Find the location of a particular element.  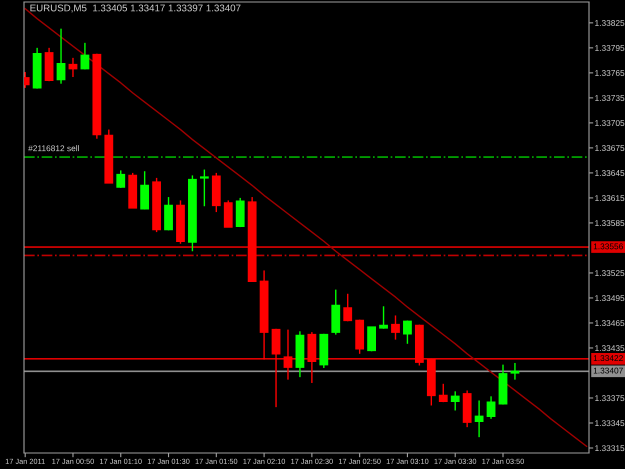

y-tick-label: 1.33375 is located at coordinates (609, 398).